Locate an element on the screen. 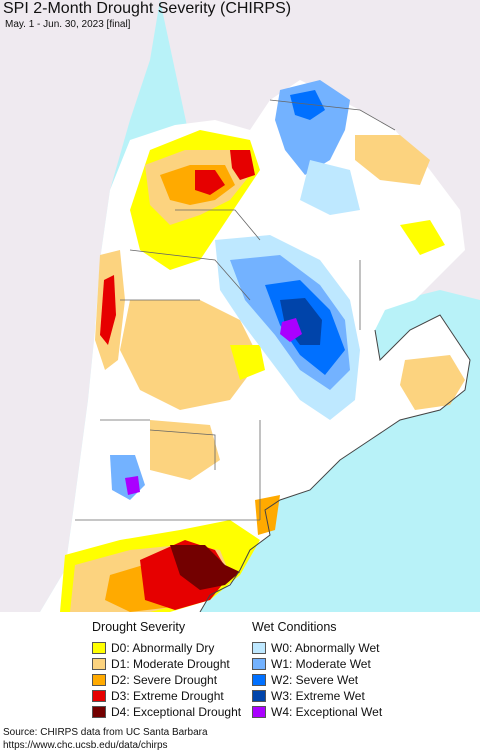 The image size is (480, 753). swatch-w0 is located at coordinates (259, 648).